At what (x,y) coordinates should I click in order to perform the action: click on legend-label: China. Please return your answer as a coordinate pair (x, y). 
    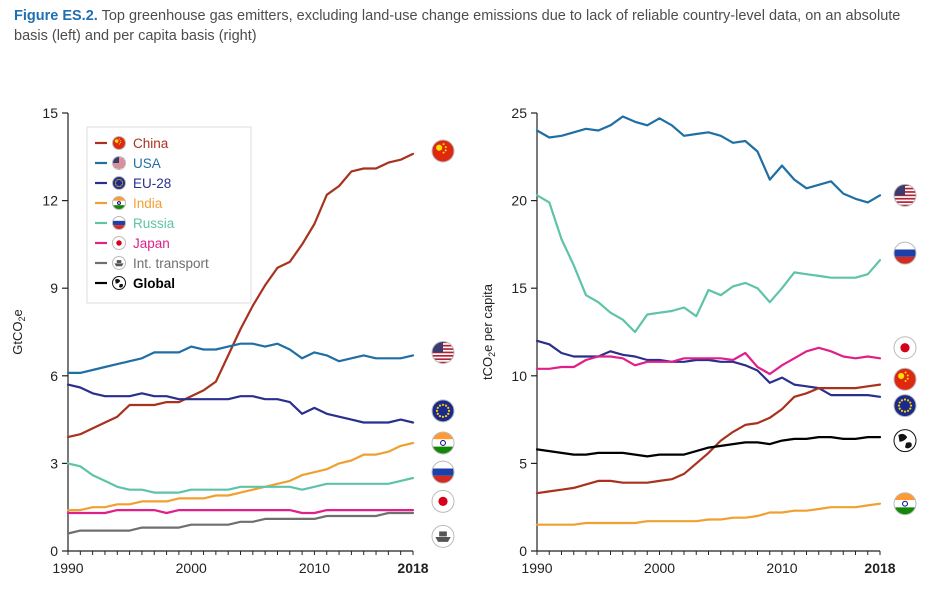
    Looking at the image, I should click on (151, 143).